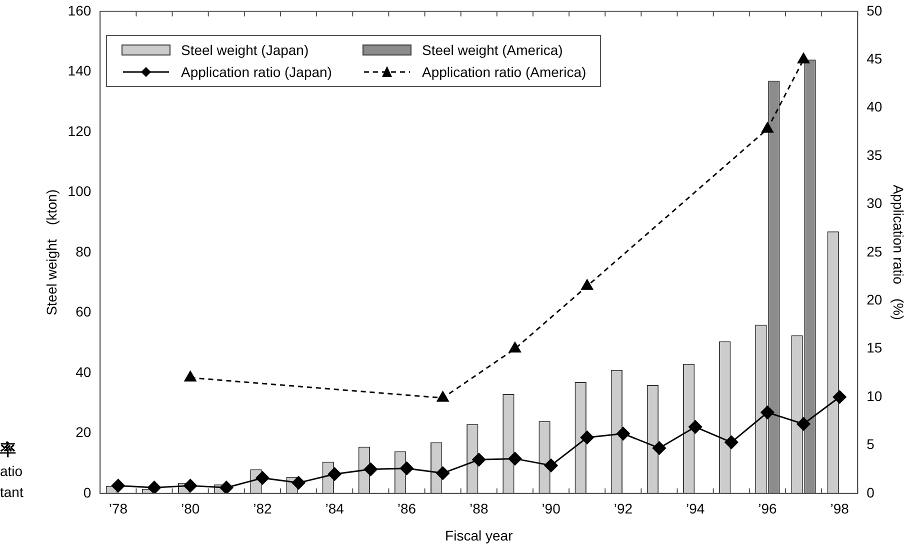  I want to click on legend-label: Application ratio (Japan), so click(256, 72).